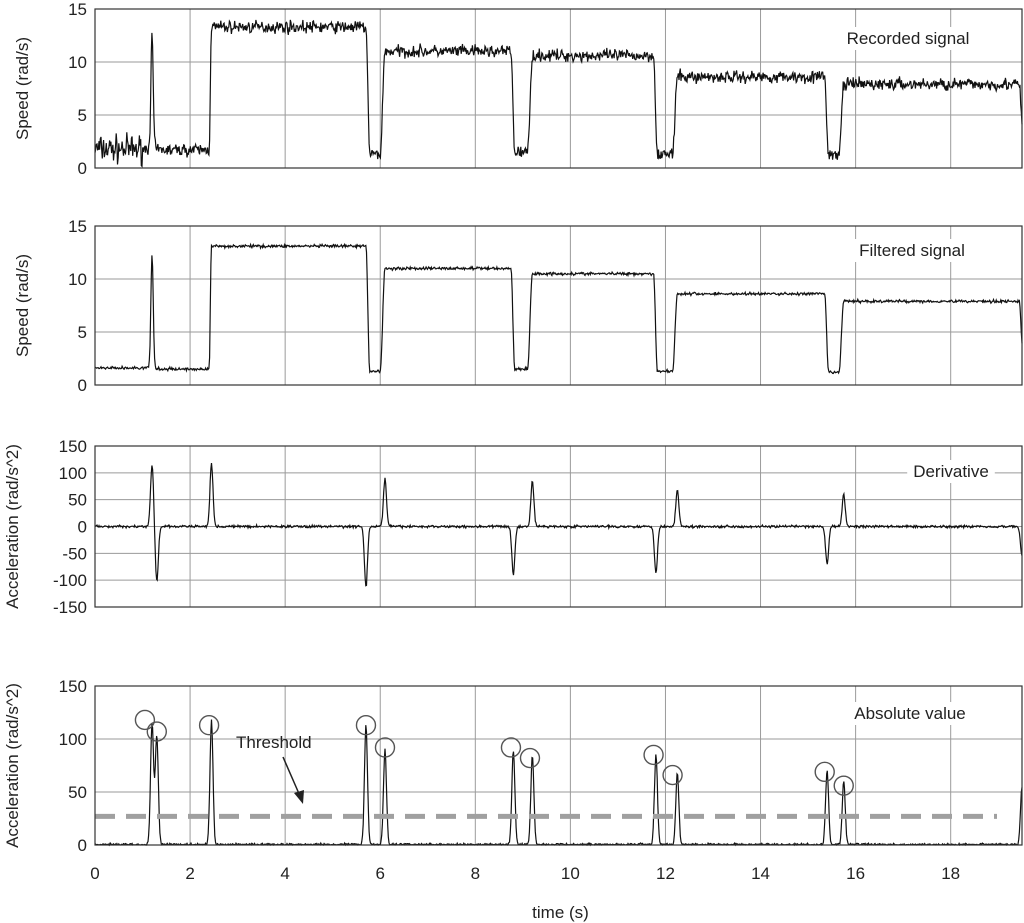 The height and width of the screenshot is (923, 1024). Describe the element at coordinates (291, 776) in the screenshot. I see `threshold-arrow` at that location.